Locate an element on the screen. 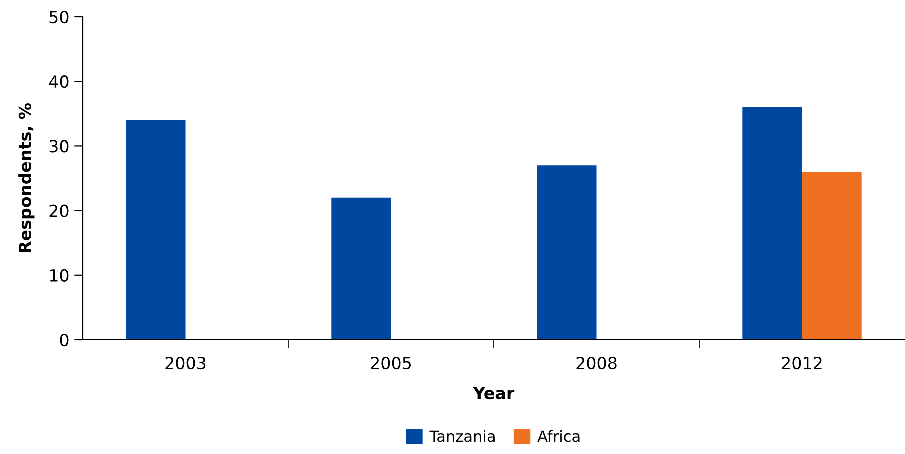 The image size is (905, 454). y-tick-label: 30 is located at coordinates (59, 146).